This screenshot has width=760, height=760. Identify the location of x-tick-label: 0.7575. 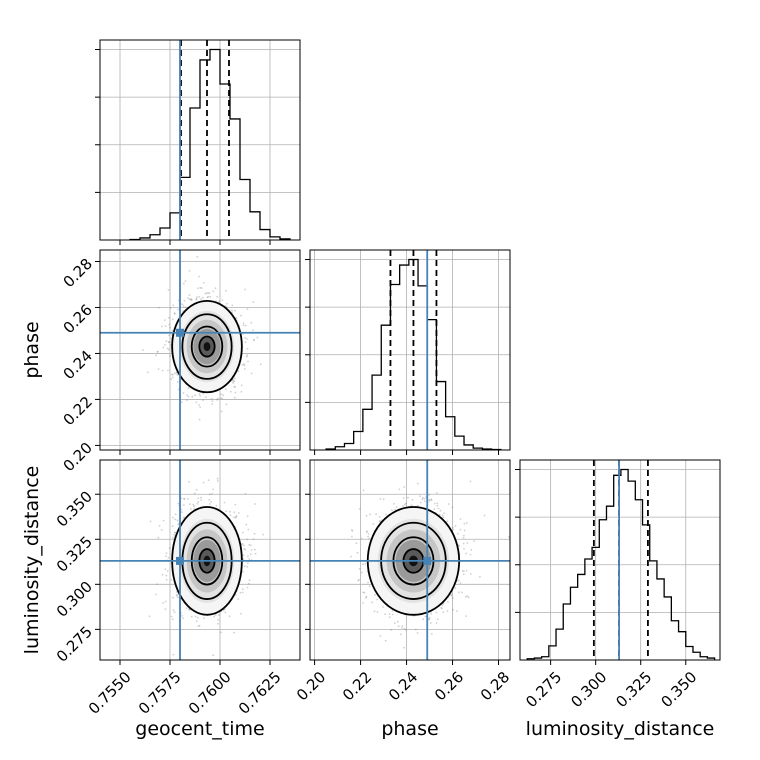
(160, 693).